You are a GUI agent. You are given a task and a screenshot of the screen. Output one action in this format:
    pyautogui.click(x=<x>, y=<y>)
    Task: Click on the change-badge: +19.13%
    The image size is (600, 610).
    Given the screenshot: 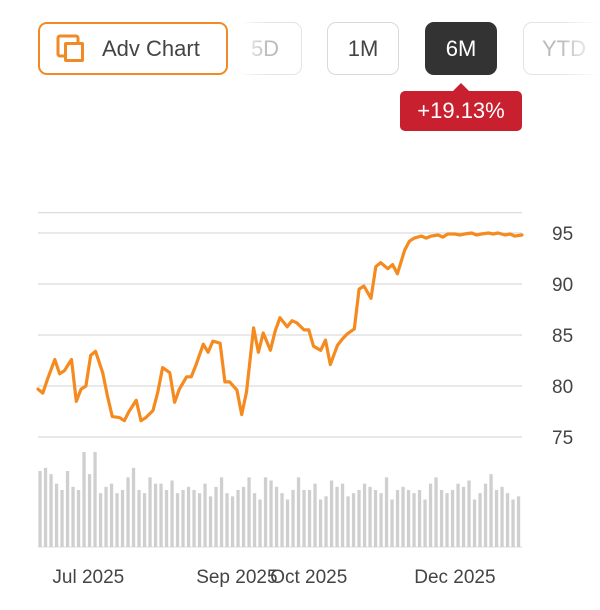 What is the action you would take?
    pyautogui.click(x=461, y=107)
    